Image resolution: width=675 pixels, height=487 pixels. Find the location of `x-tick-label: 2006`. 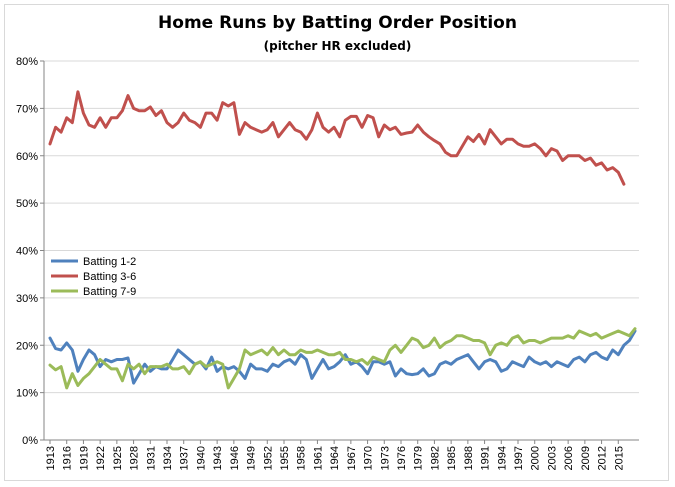

x-tick-label: 2006 is located at coordinates (569, 458).